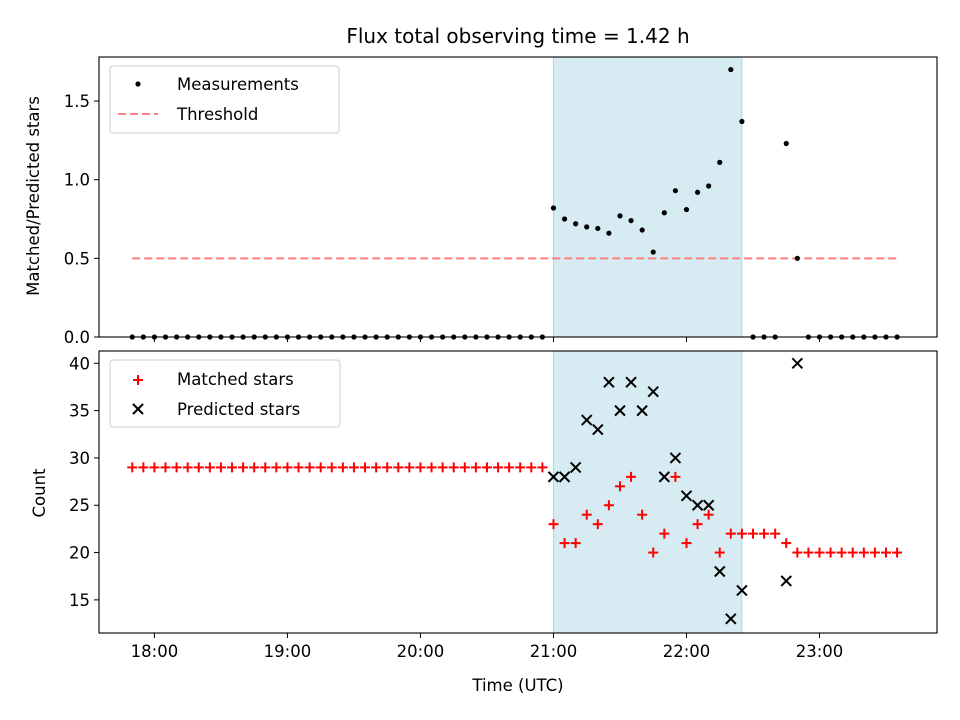 The height and width of the screenshot is (720, 960). What do you see at coordinates (77, 337) in the screenshot?
I see `y-tick-label: 0.0` at bounding box center [77, 337].